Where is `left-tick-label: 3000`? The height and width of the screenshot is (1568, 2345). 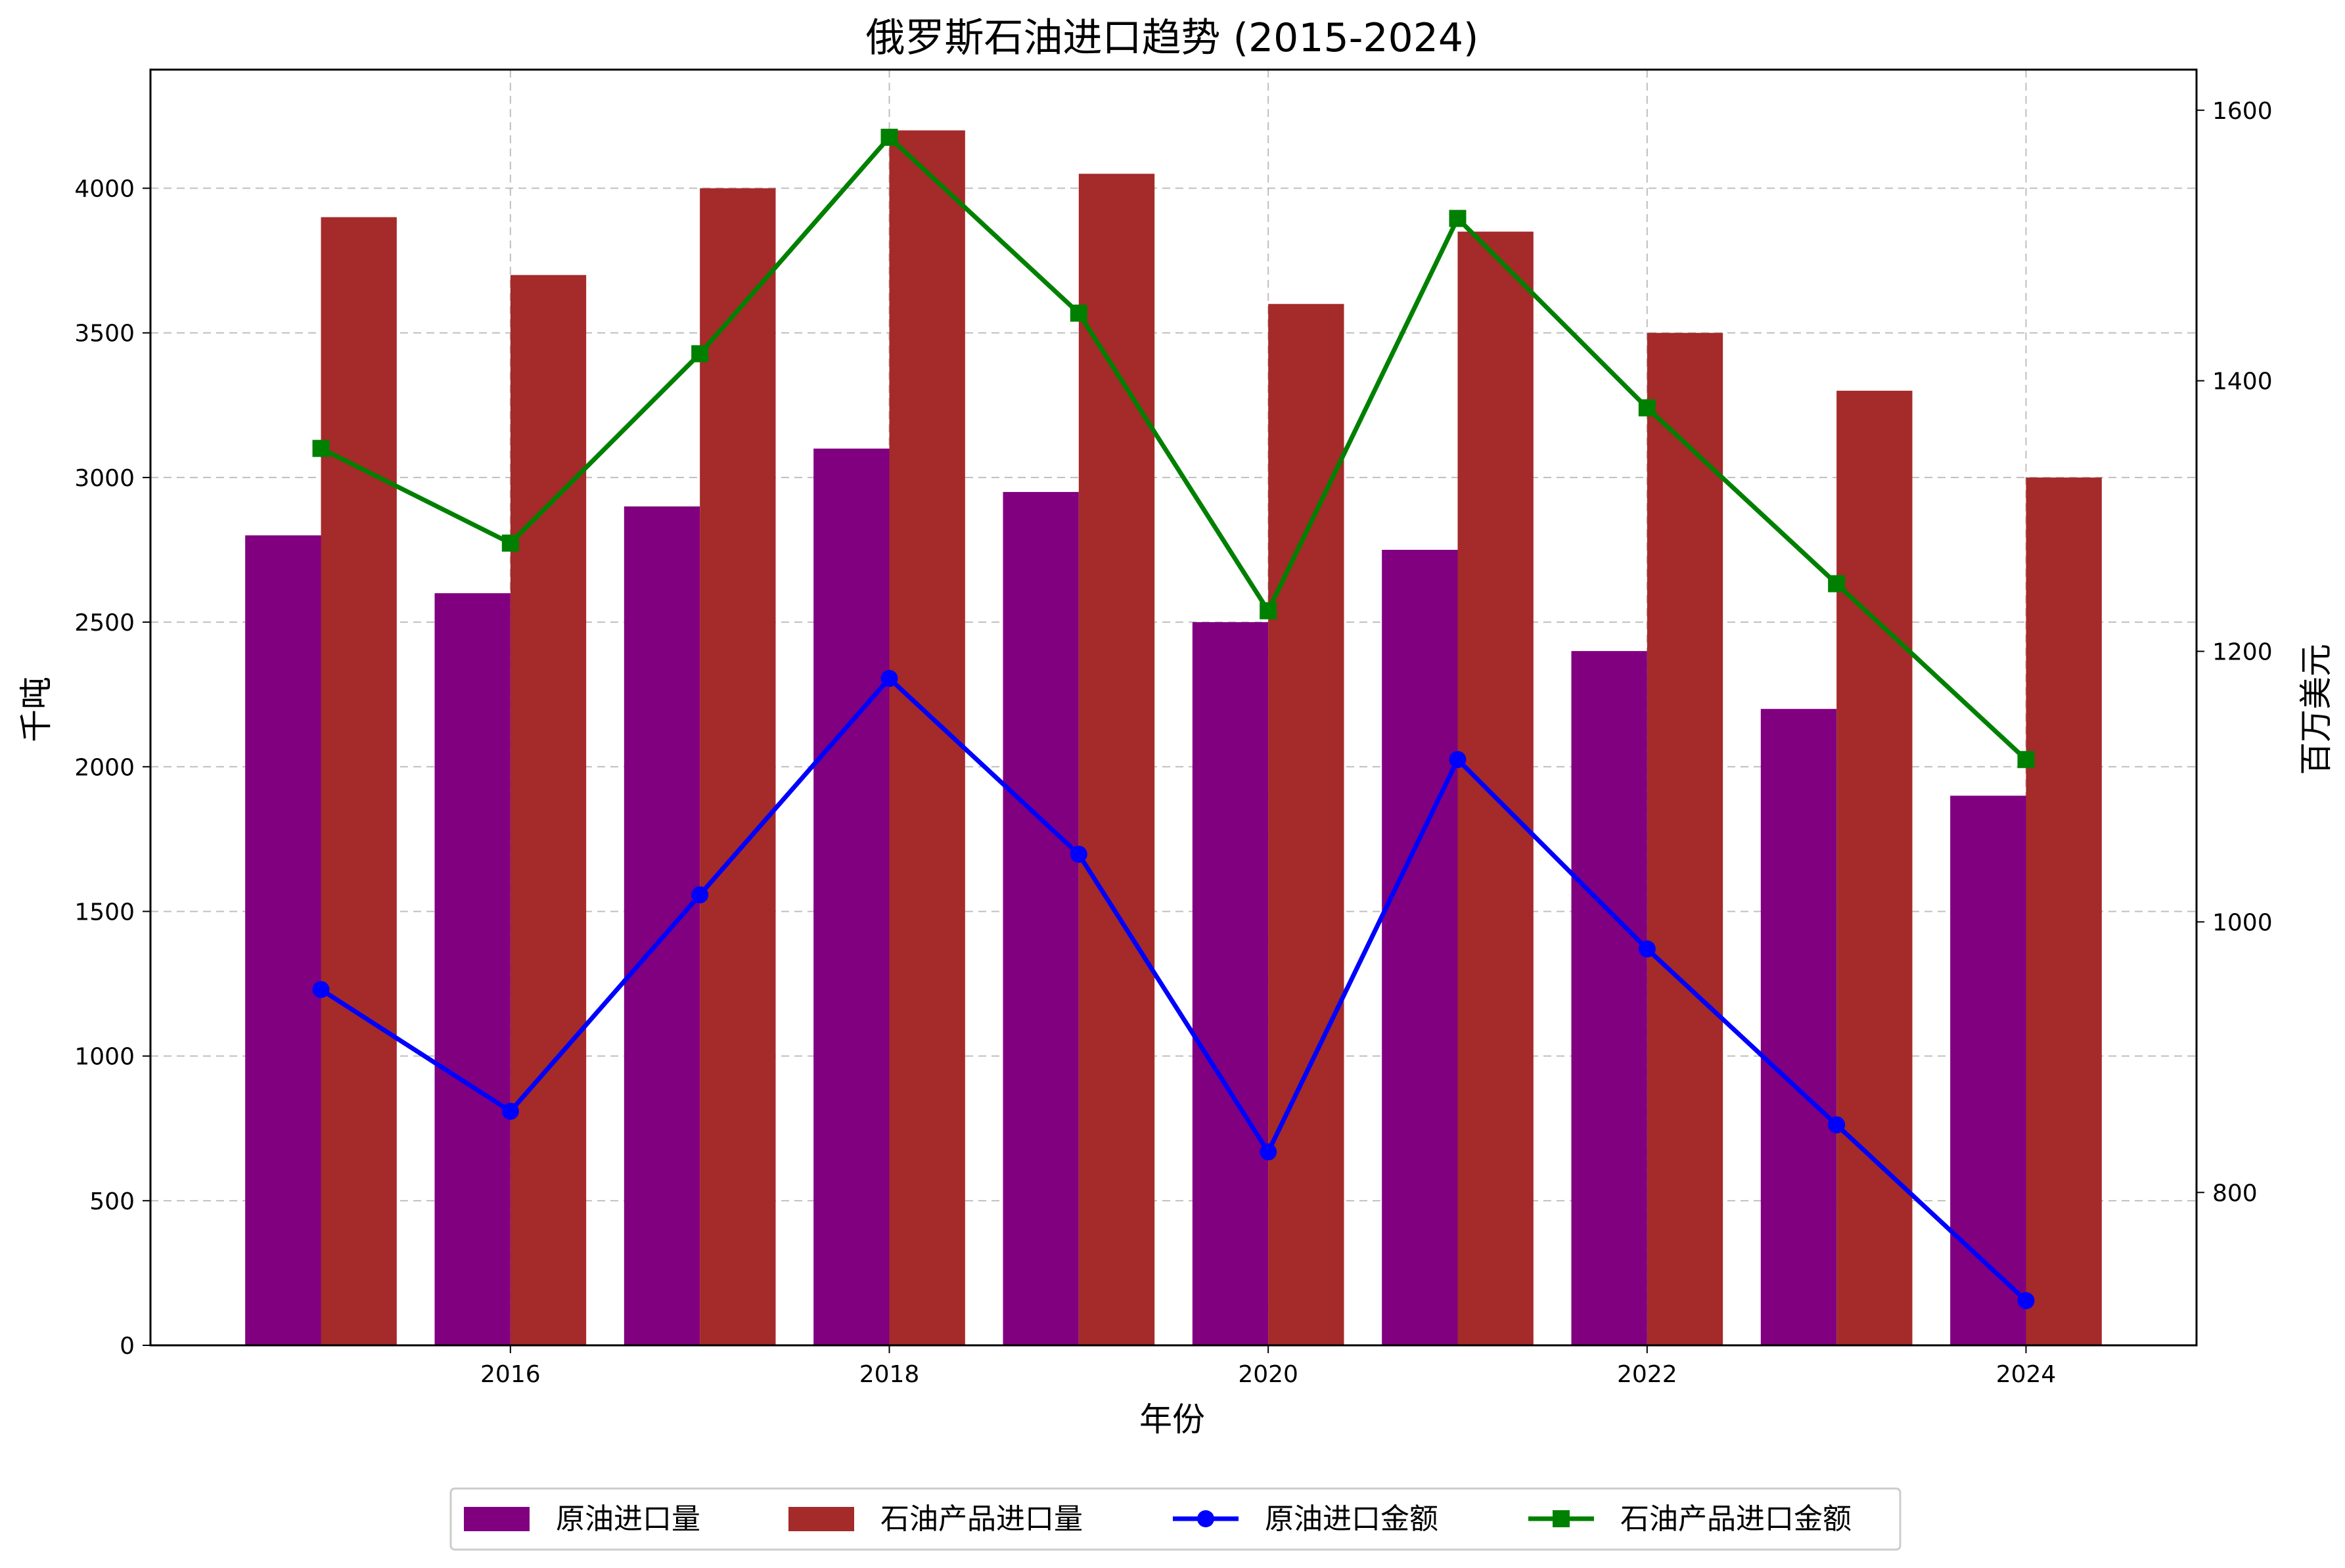 left-tick-label: 3000 is located at coordinates (104, 478).